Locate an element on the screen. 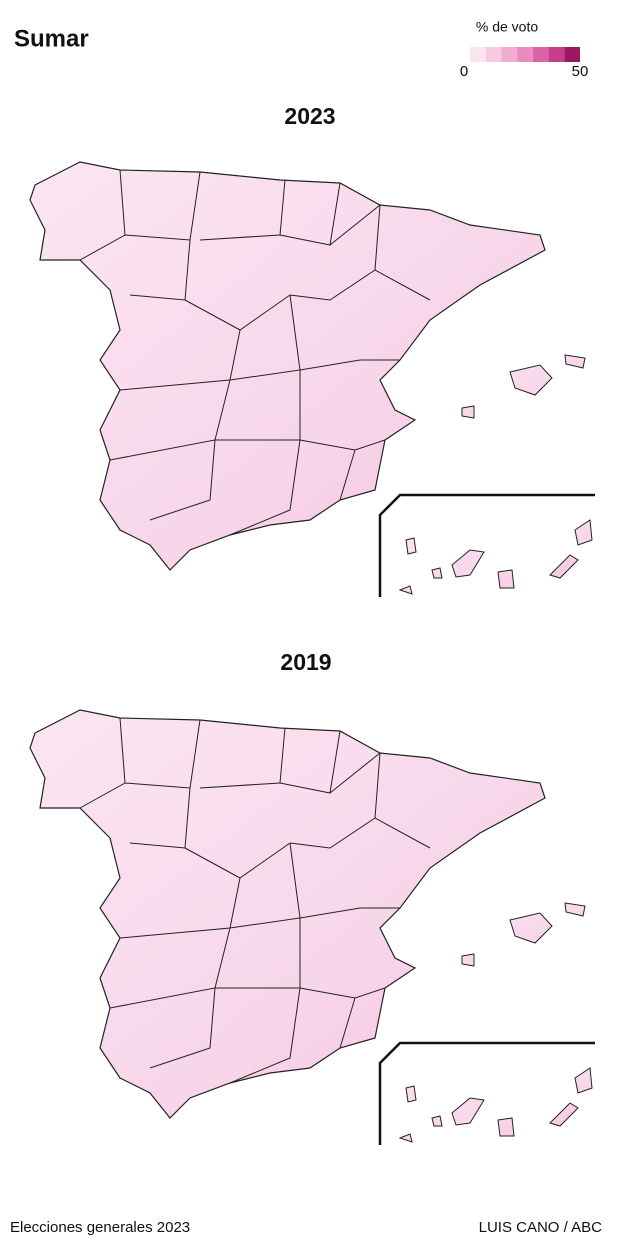 The image size is (624, 1253). legend-title: % de voto is located at coordinates (507, 27).